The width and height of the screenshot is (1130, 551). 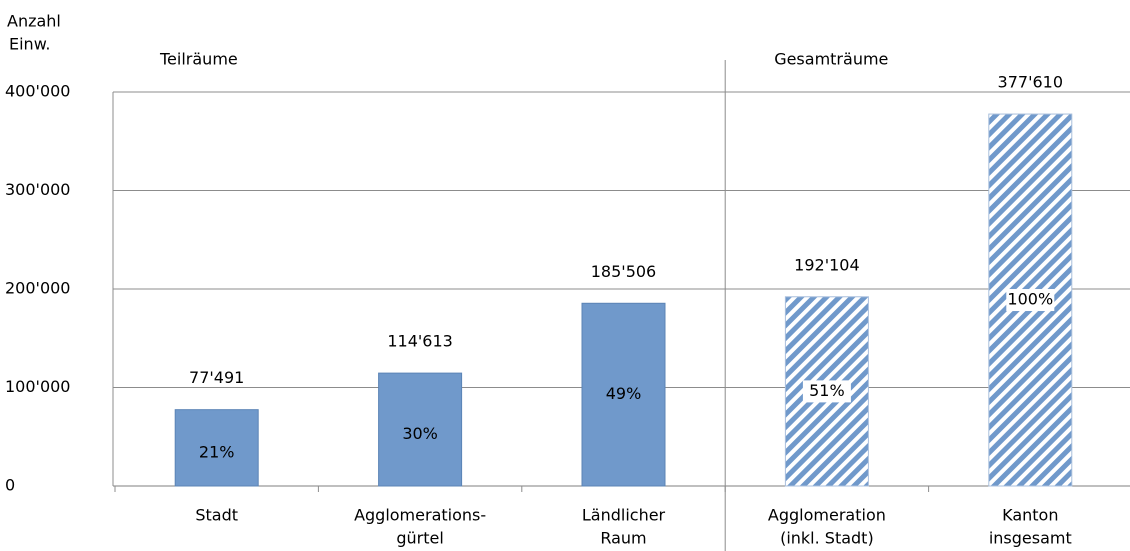 I want to click on y-tick-label: 300'000, so click(x=37, y=189).